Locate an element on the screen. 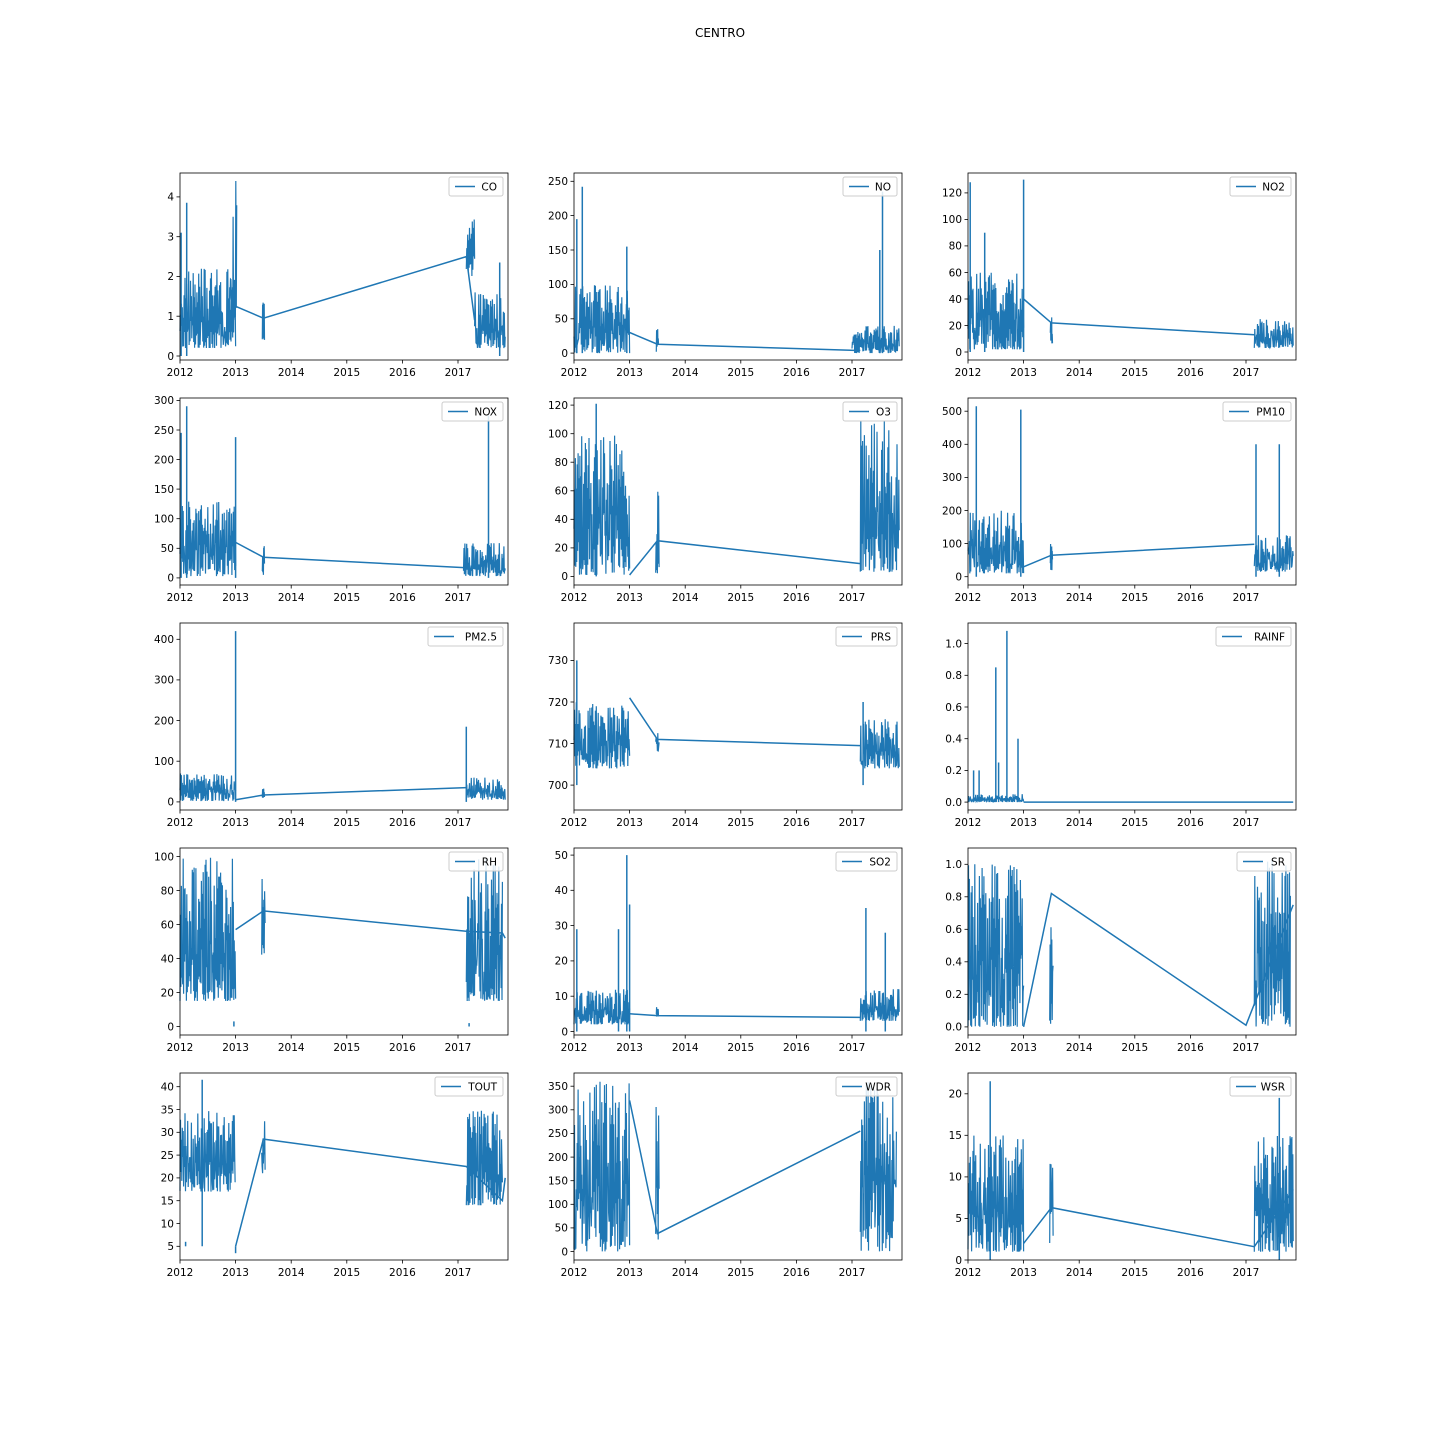 This screenshot has height=1440, width=1440. subplot-so2: 2012 2013 2014 2015 2016 2017 0 10 20 30 40 50 SO2 is located at coordinates (729, 950).